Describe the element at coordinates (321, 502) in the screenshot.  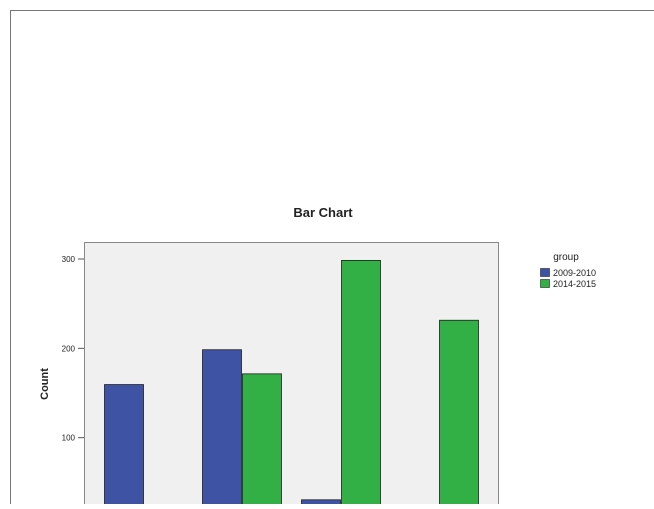
I see `bar-series1-cat3` at that location.